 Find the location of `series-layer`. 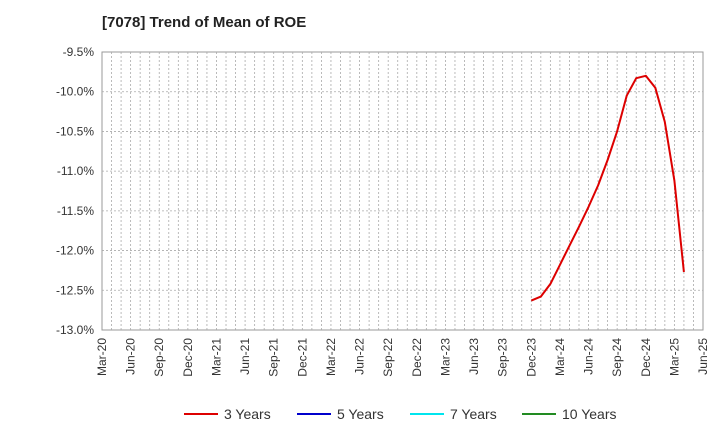

series-layer is located at coordinates (607, 188).